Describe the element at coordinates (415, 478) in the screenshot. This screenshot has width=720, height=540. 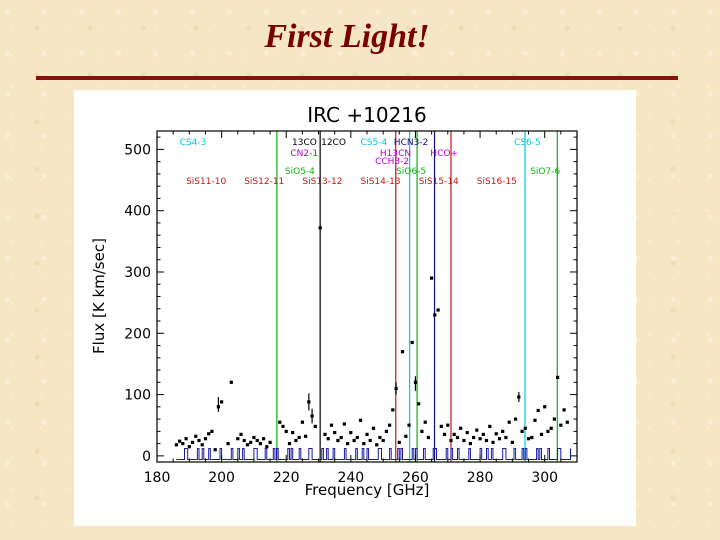
I see `x-tick-label: 260` at that location.